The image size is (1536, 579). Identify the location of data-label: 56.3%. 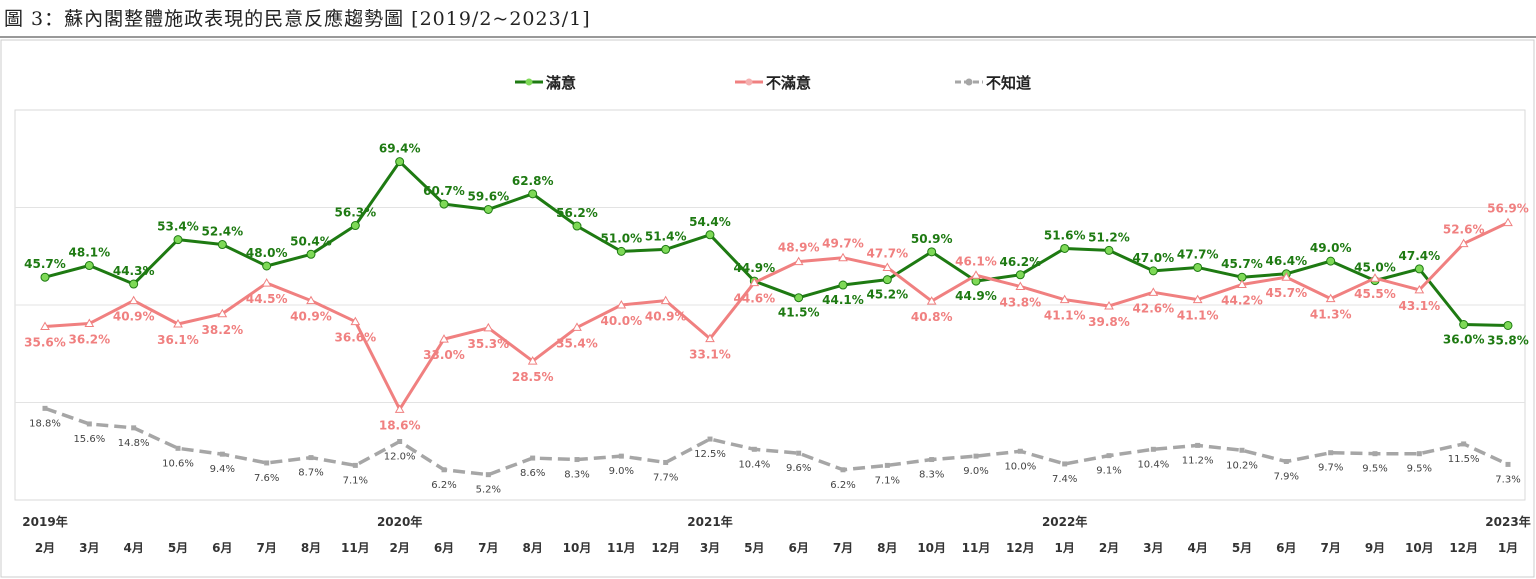
(356, 213).